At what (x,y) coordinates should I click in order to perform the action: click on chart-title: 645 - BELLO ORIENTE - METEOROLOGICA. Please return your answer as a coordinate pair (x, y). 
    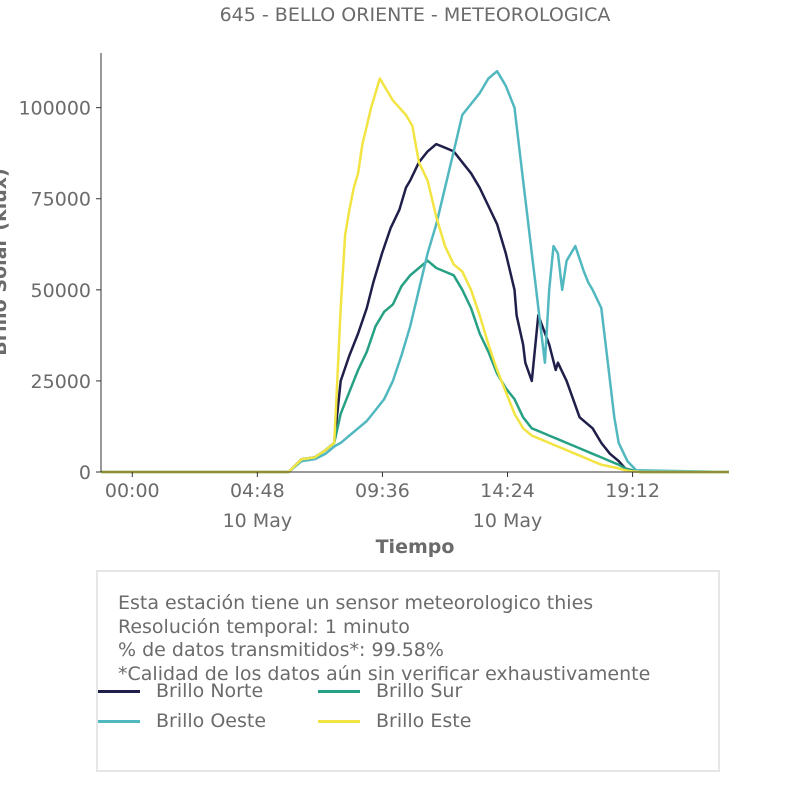
    Looking at the image, I should click on (415, 15).